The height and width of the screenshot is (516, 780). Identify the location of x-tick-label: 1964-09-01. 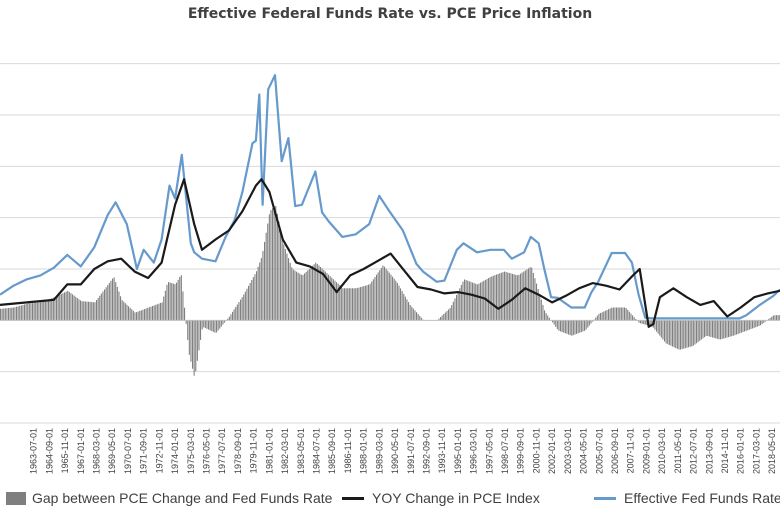
(49, 451).